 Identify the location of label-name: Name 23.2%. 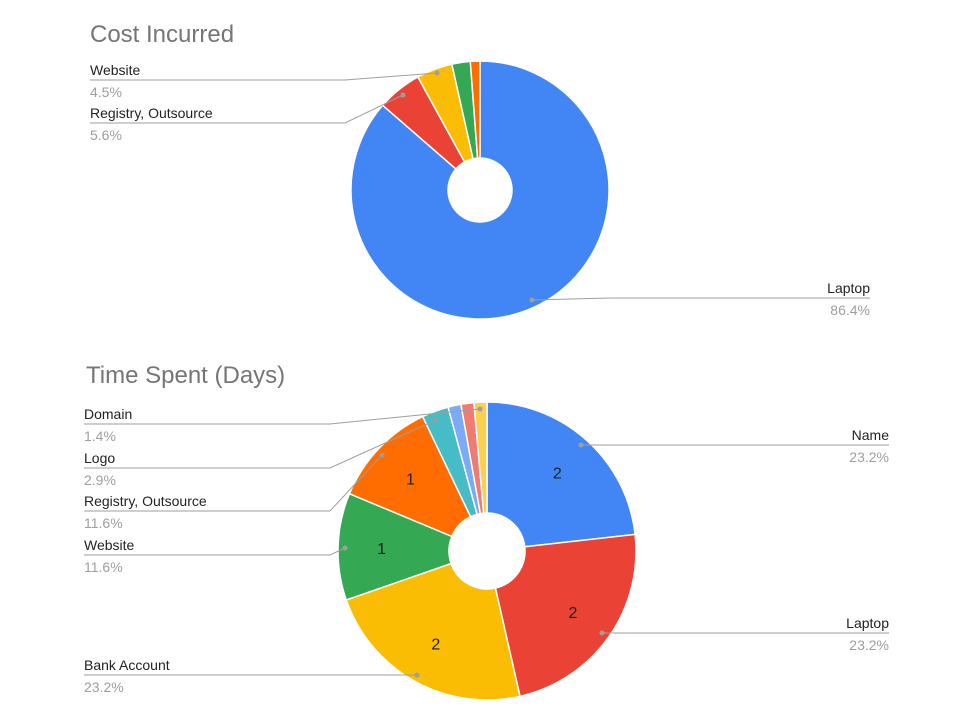
(734, 446).